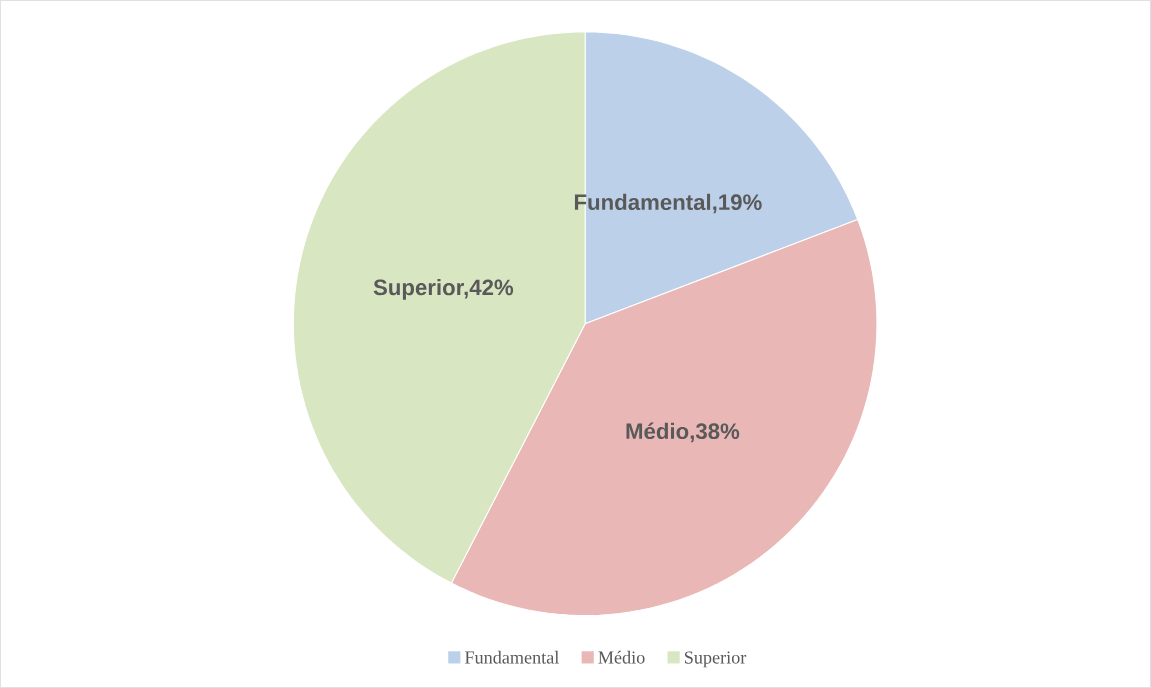 The width and height of the screenshot is (1151, 688). I want to click on data-label: Superior,42%, so click(443, 289).